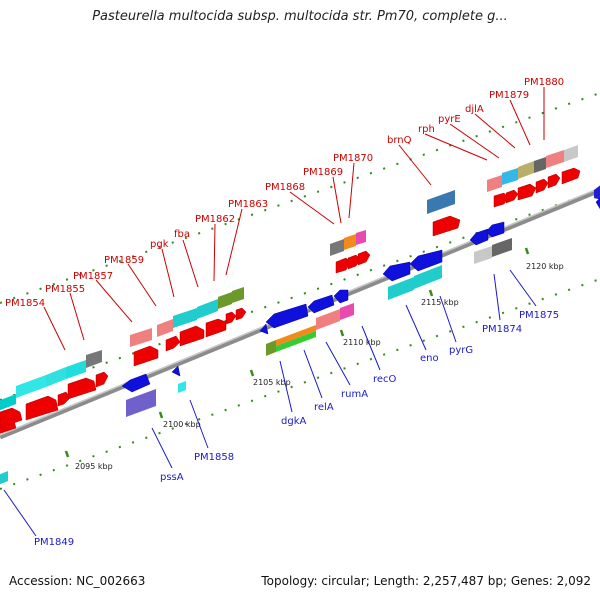 This screenshot has height=600, width=600. I want to click on gene-label-pm1874: PM1874, so click(502, 329).